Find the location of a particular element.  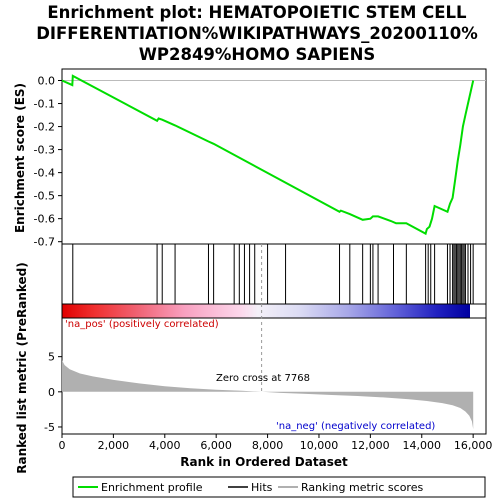

legend-hits: Hits is located at coordinates (262, 487).